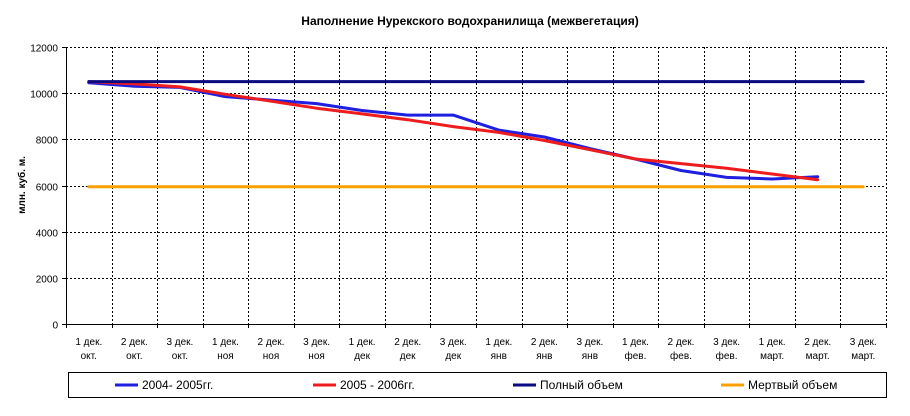 The height and width of the screenshot is (416, 910). Describe the element at coordinates (22, 185) in the screenshot. I see `y-axis-label: млн. куб. м.` at that location.